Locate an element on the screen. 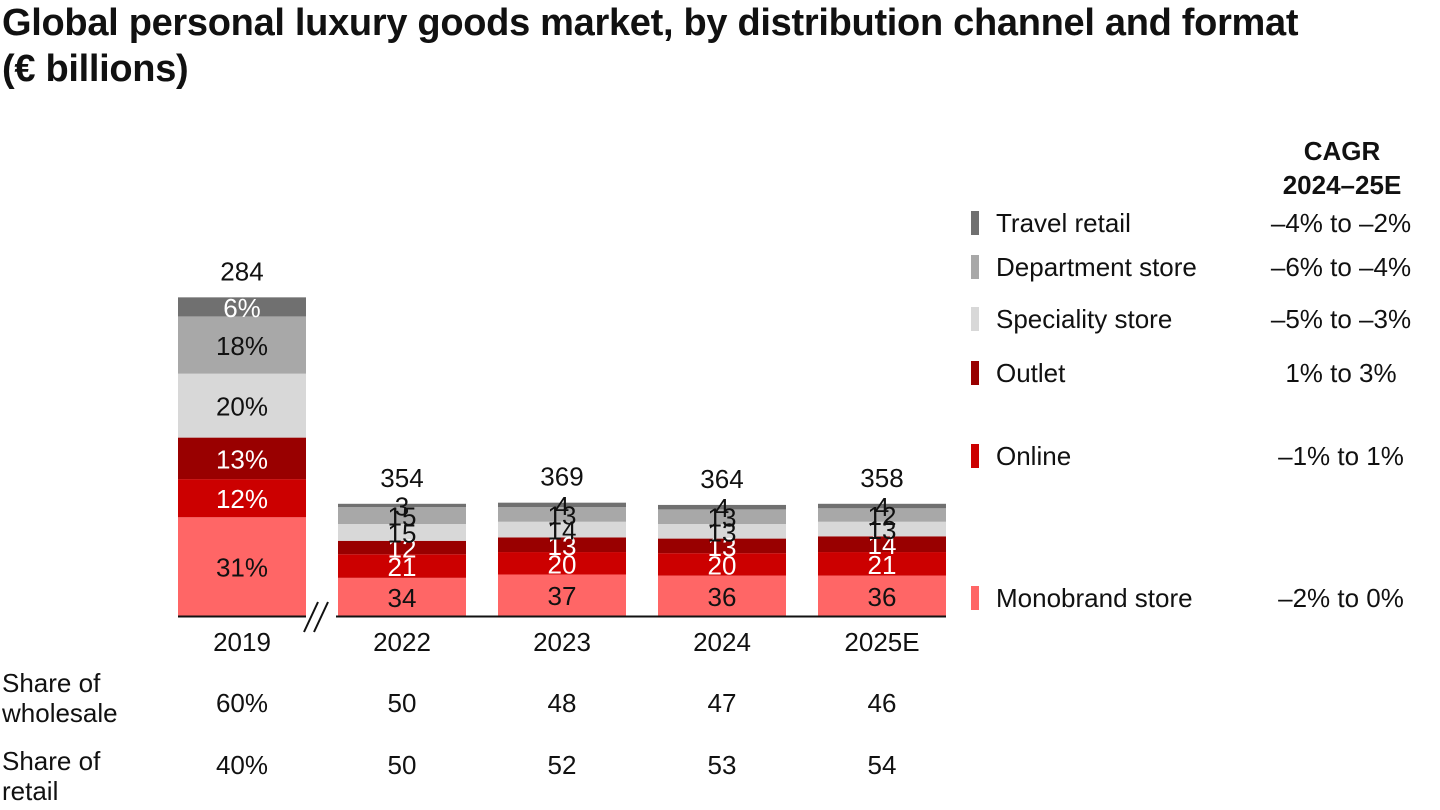  legend-label: Monobrand store is located at coordinates (1094, 598).